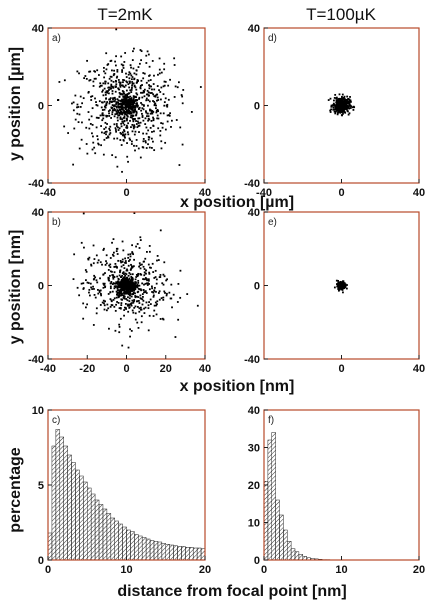 The height and width of the screenshot is (600, 425). I want to click on y-tick-label: 0, so click(257, 561).